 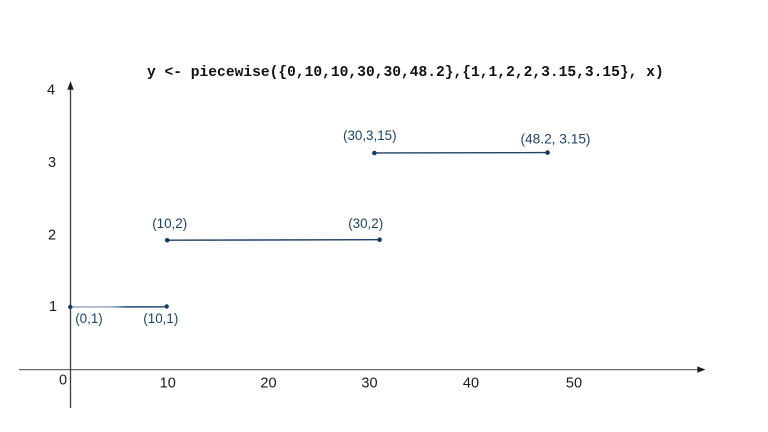 What do you see at coordinates (63, 381) in the screenshot?
I see `svg-text: 0` at bounding box center [63, 381].